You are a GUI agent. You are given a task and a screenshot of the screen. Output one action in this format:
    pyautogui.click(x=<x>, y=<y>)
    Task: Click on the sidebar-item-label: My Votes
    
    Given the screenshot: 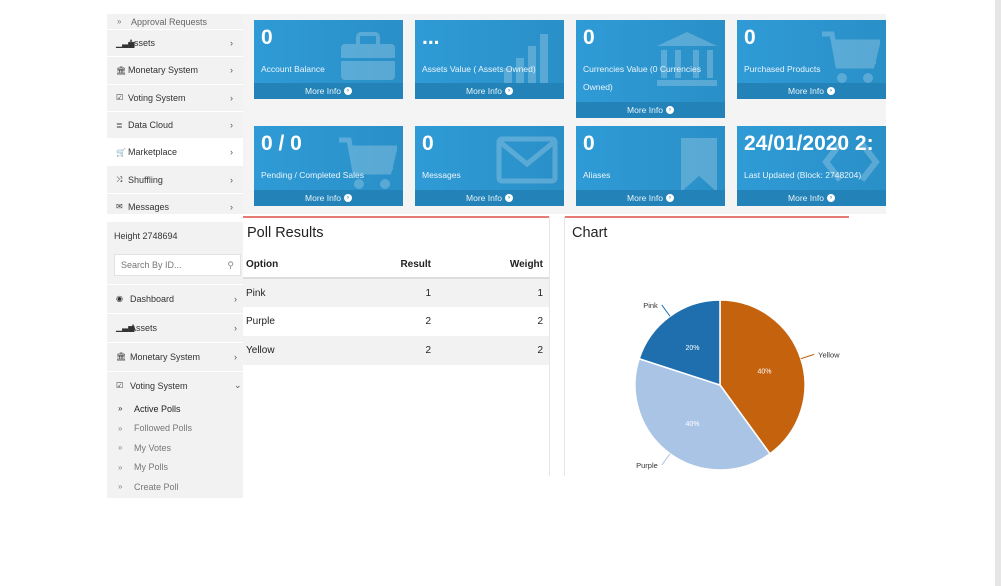 What is the action you would take?
    pyautogui.click(x=153, y=447)
    